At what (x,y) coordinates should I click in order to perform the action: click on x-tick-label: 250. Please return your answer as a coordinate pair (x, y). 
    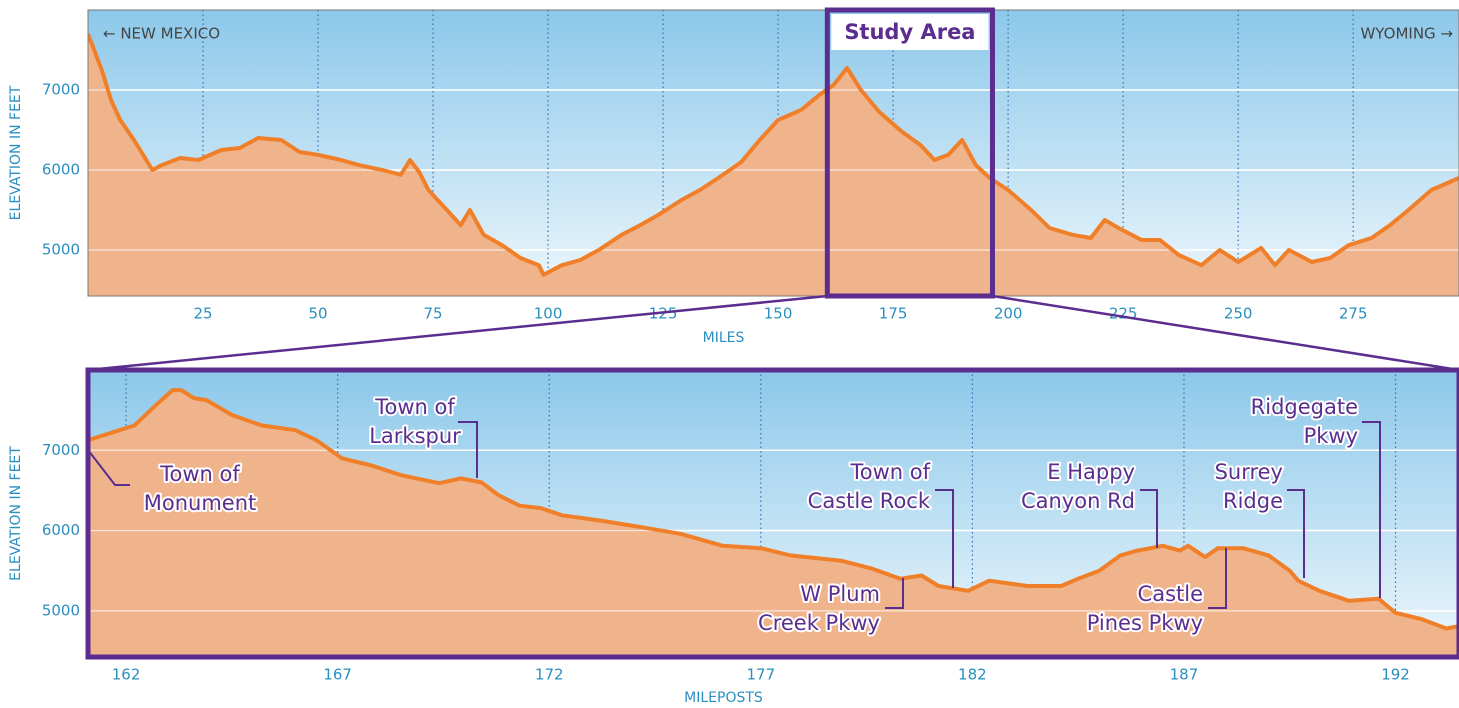
    Looking at the image, I should click on (1238, 314).